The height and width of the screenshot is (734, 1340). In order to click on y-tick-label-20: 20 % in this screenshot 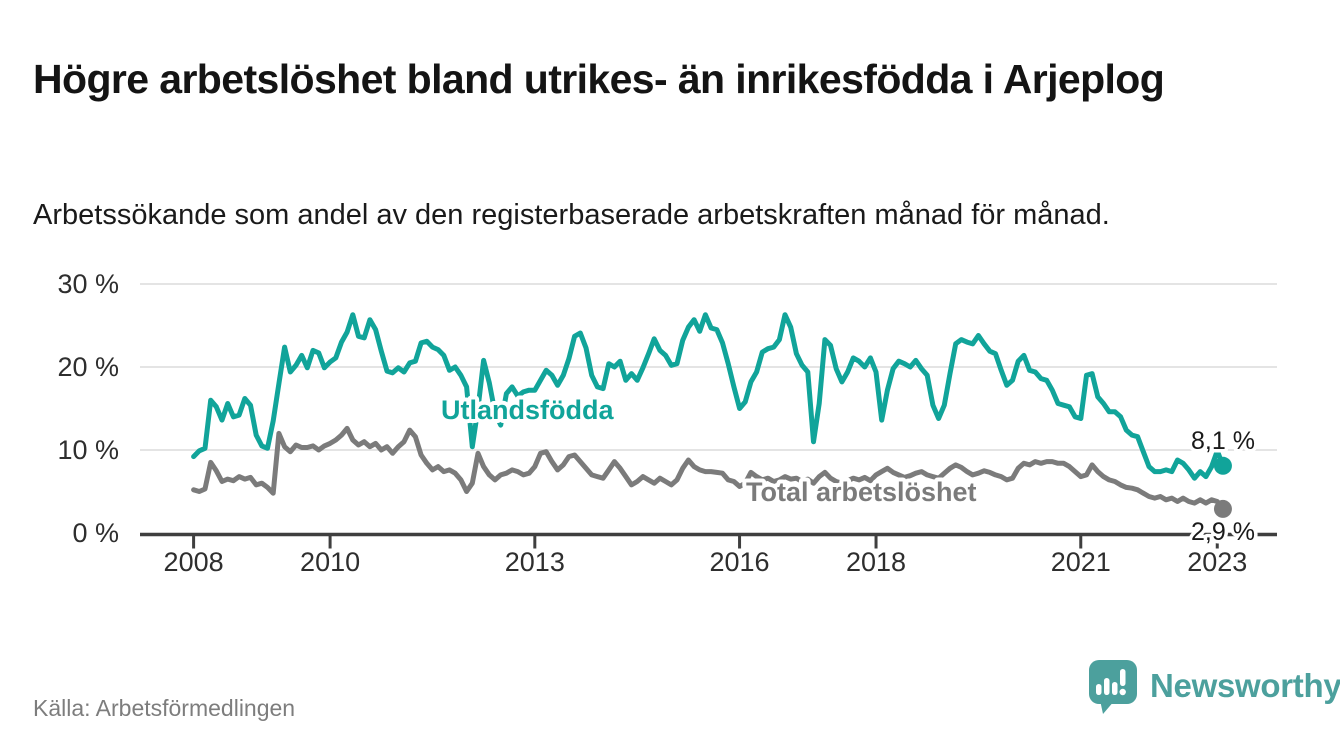, I will do `click(88, 367)`.